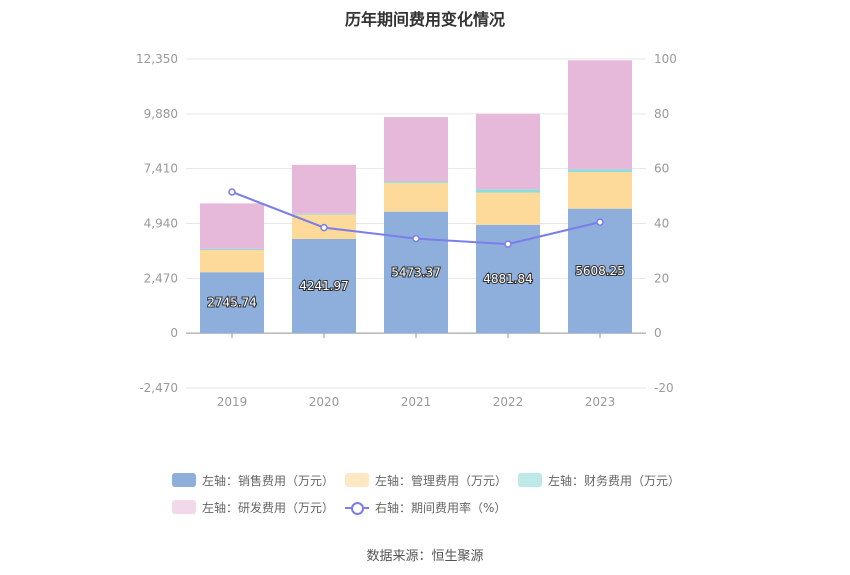  Describe the element at coordinates (324, 214) in the screenshot. I see `bar-finance-2020` at that location.